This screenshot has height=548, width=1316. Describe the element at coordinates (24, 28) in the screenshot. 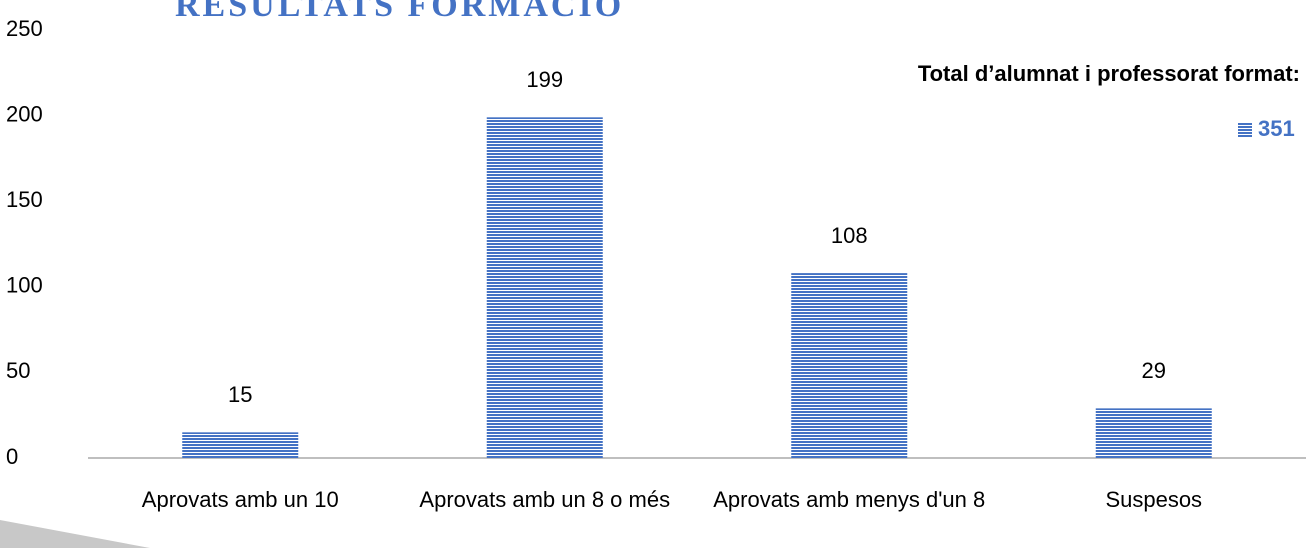

I see `y-tick-label: 250` at that location.